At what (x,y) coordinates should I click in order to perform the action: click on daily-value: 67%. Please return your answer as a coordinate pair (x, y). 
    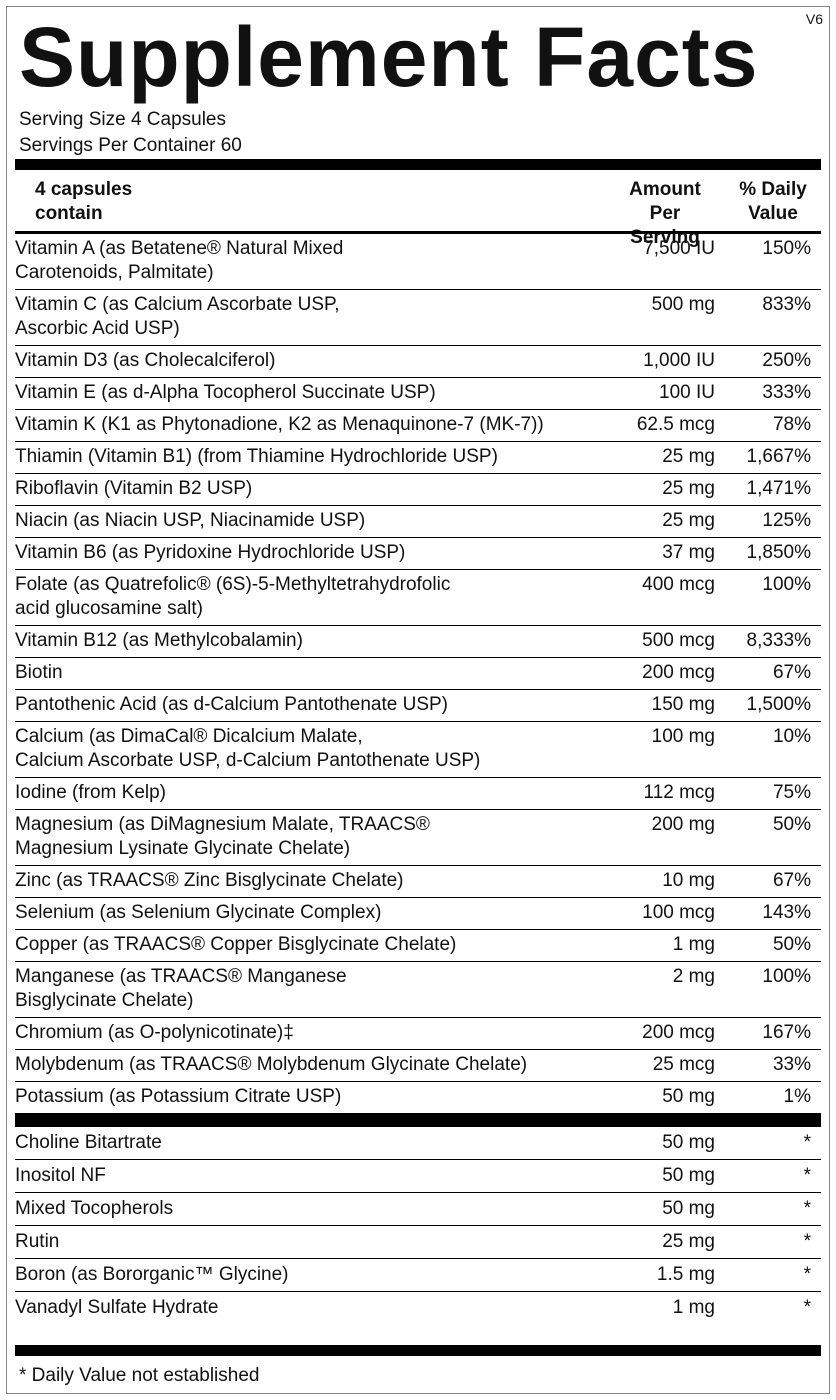
    Looking at the image, I should click on (791, 880).